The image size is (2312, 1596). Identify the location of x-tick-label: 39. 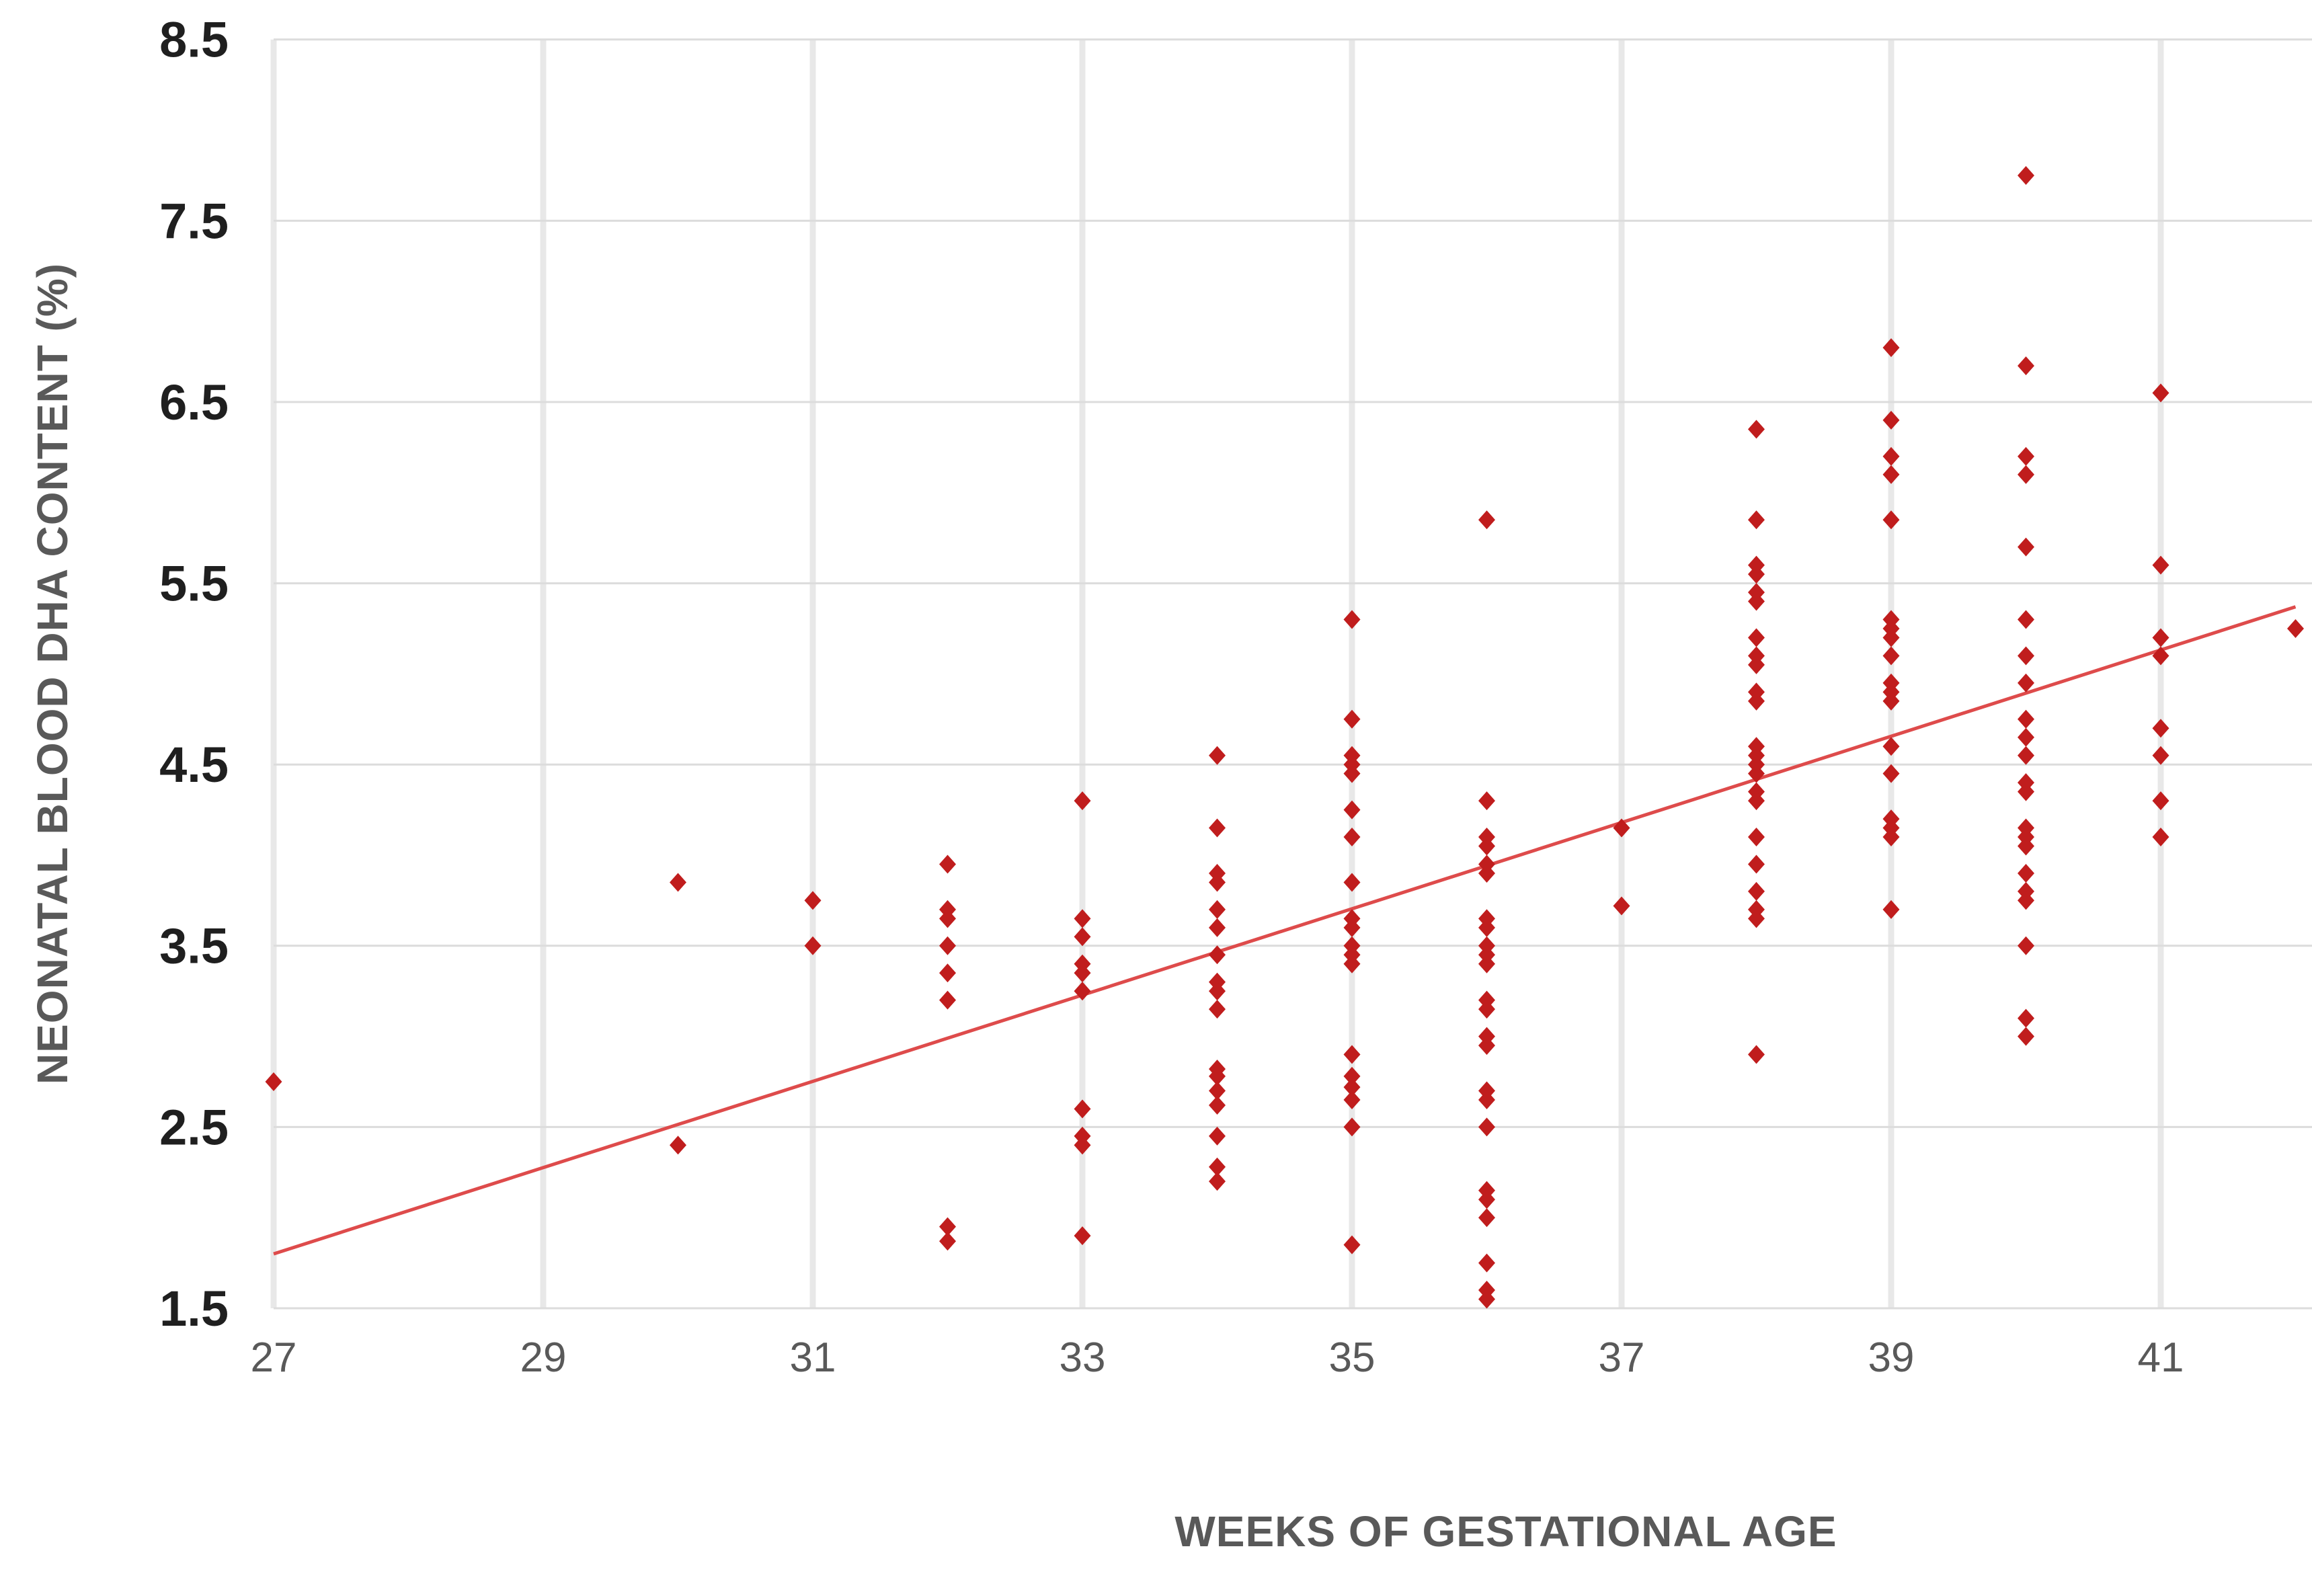
(1892, 1358).